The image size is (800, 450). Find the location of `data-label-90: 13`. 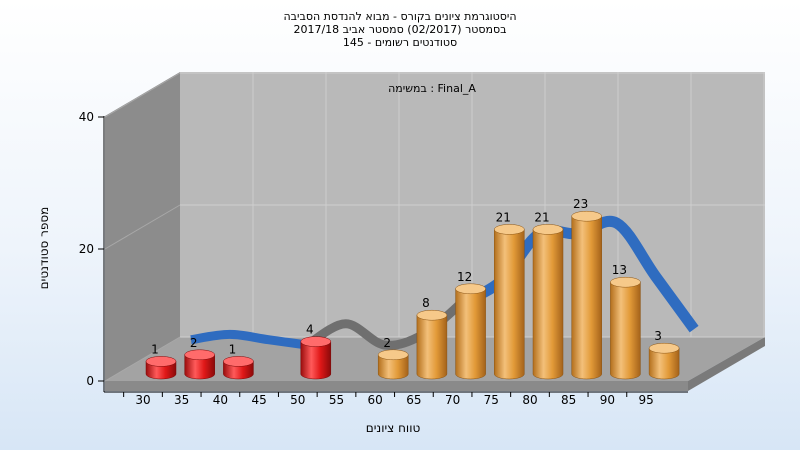

data-label-90: 13 is located at coordinates (619, 270).